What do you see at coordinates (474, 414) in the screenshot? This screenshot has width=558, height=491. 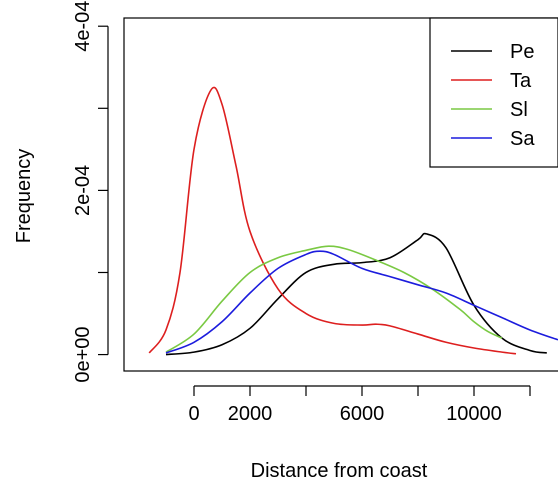 I see `x-tick-label: 10000` at bounding box center [474, 414].